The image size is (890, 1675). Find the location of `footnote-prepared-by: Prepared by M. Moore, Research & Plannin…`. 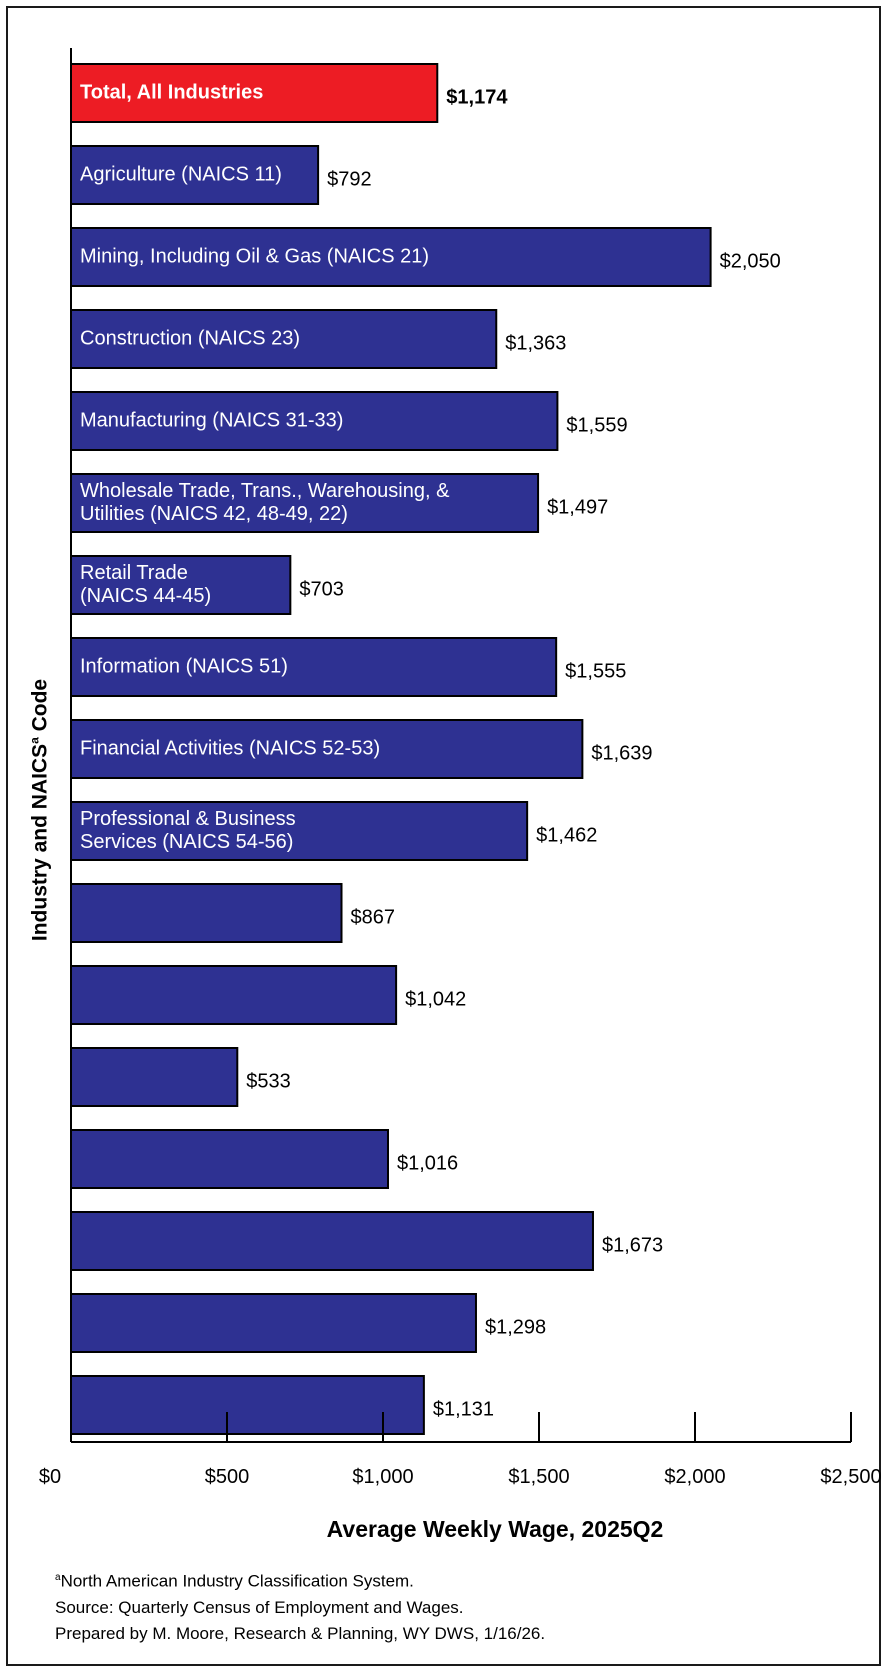

footnote-prepared-by: Prepared by M. Moore, Research & Plannin… is located at coordinates (300, 1633).